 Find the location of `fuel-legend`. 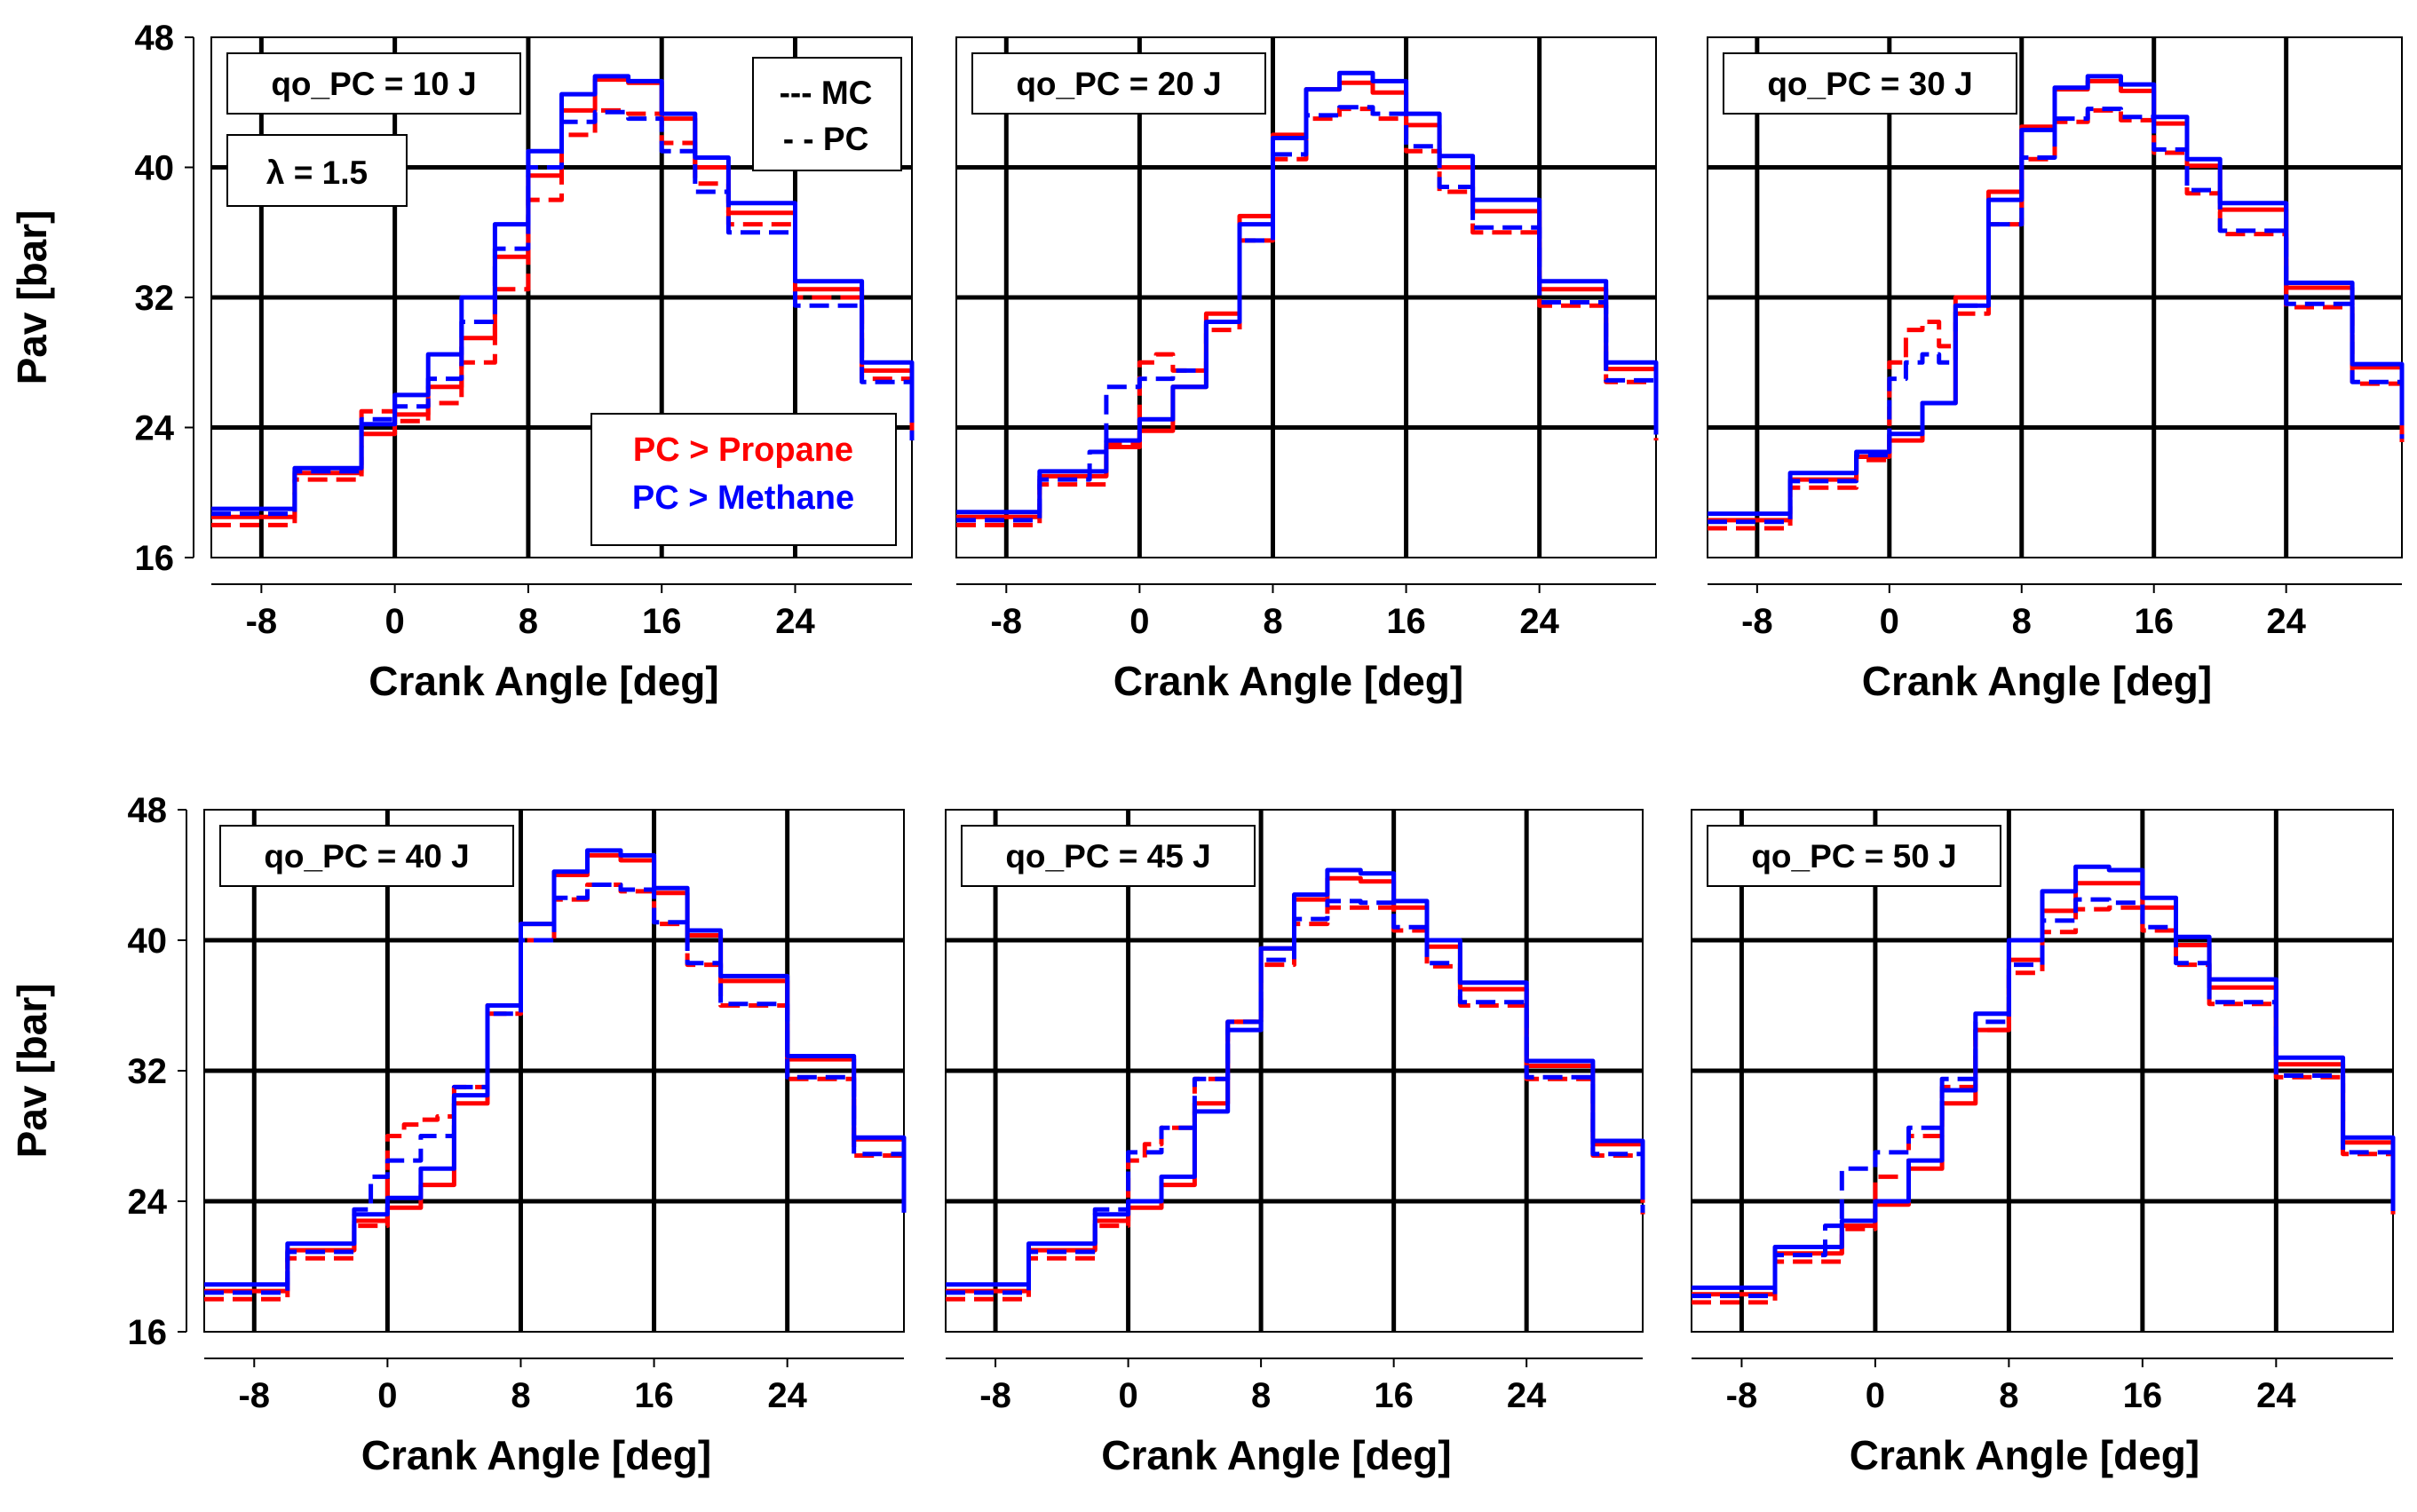

fuel-legend is located at coordinates (744, 479).